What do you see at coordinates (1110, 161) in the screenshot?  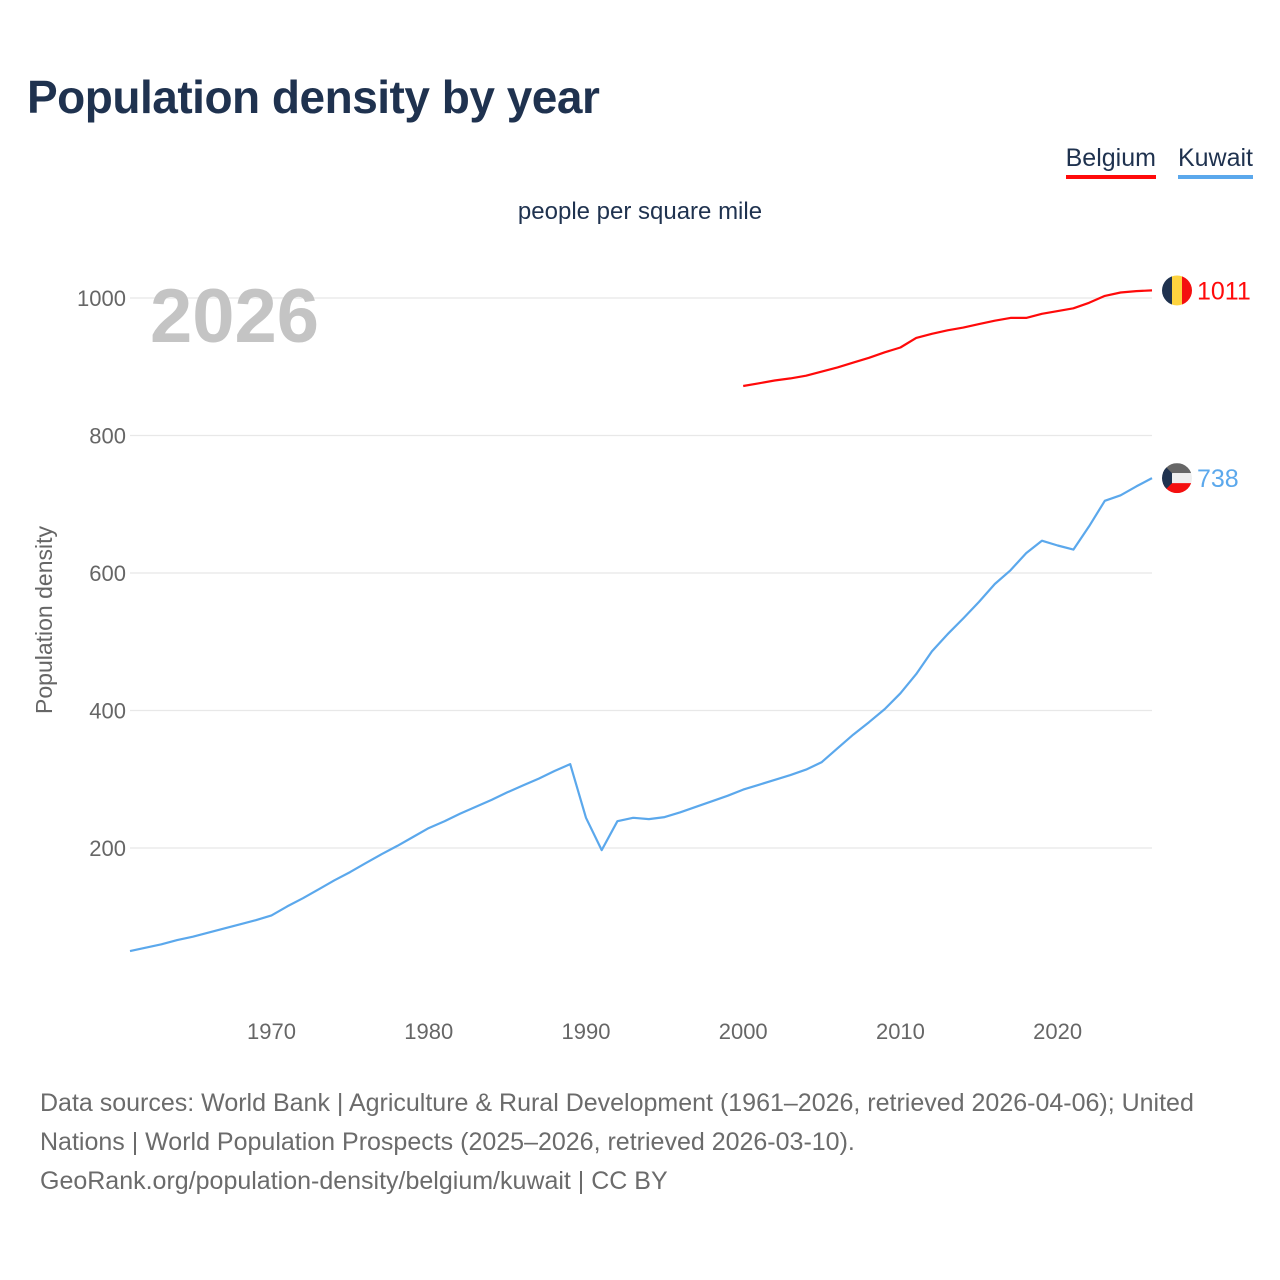 I see `legend-item-belgium: Belgium` at bounding box center [1110, 161].